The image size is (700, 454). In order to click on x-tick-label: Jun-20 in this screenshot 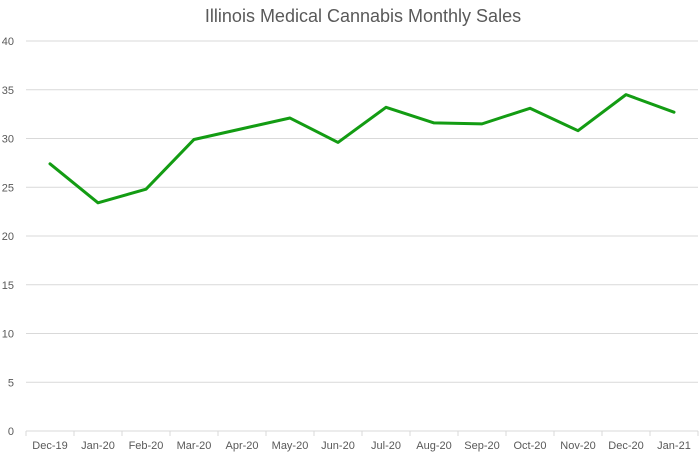, I will do `click(338, 446)`.